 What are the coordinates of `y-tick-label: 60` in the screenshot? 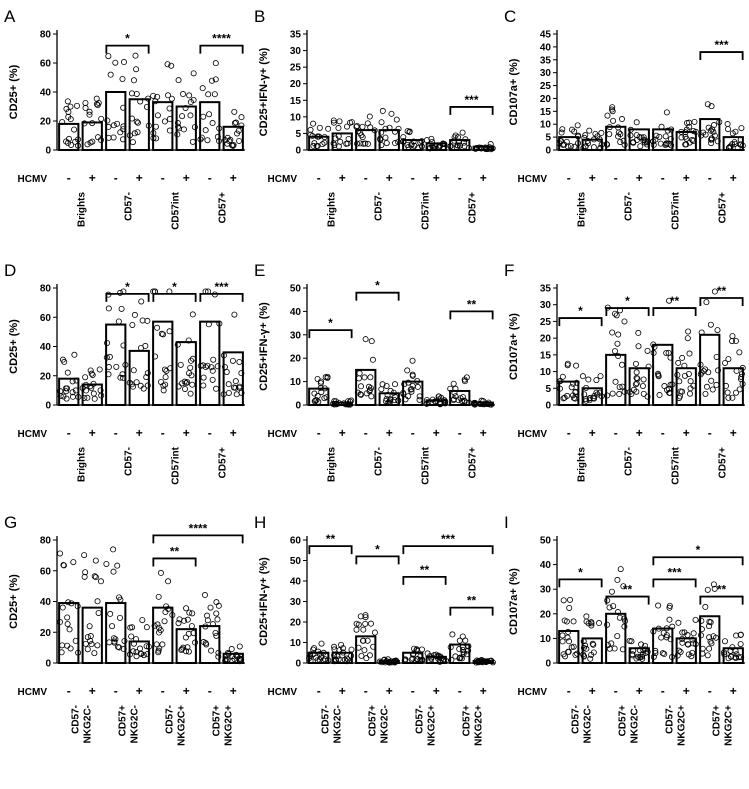 It's located at (46, 318).